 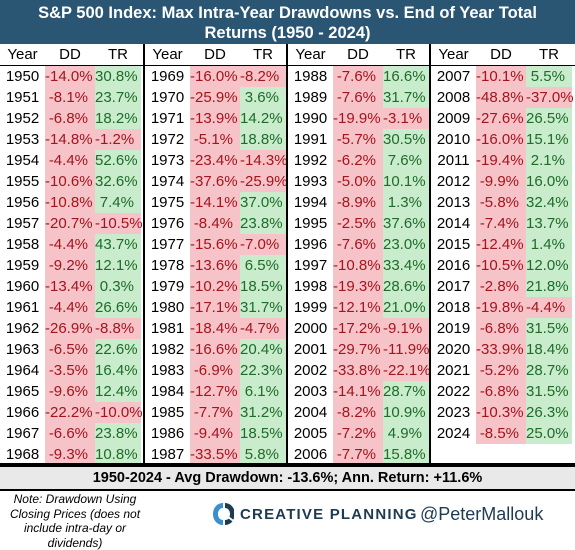 I want to click on table-row: 2010 -16.0% 15.1%, so click(x=503, y=139).